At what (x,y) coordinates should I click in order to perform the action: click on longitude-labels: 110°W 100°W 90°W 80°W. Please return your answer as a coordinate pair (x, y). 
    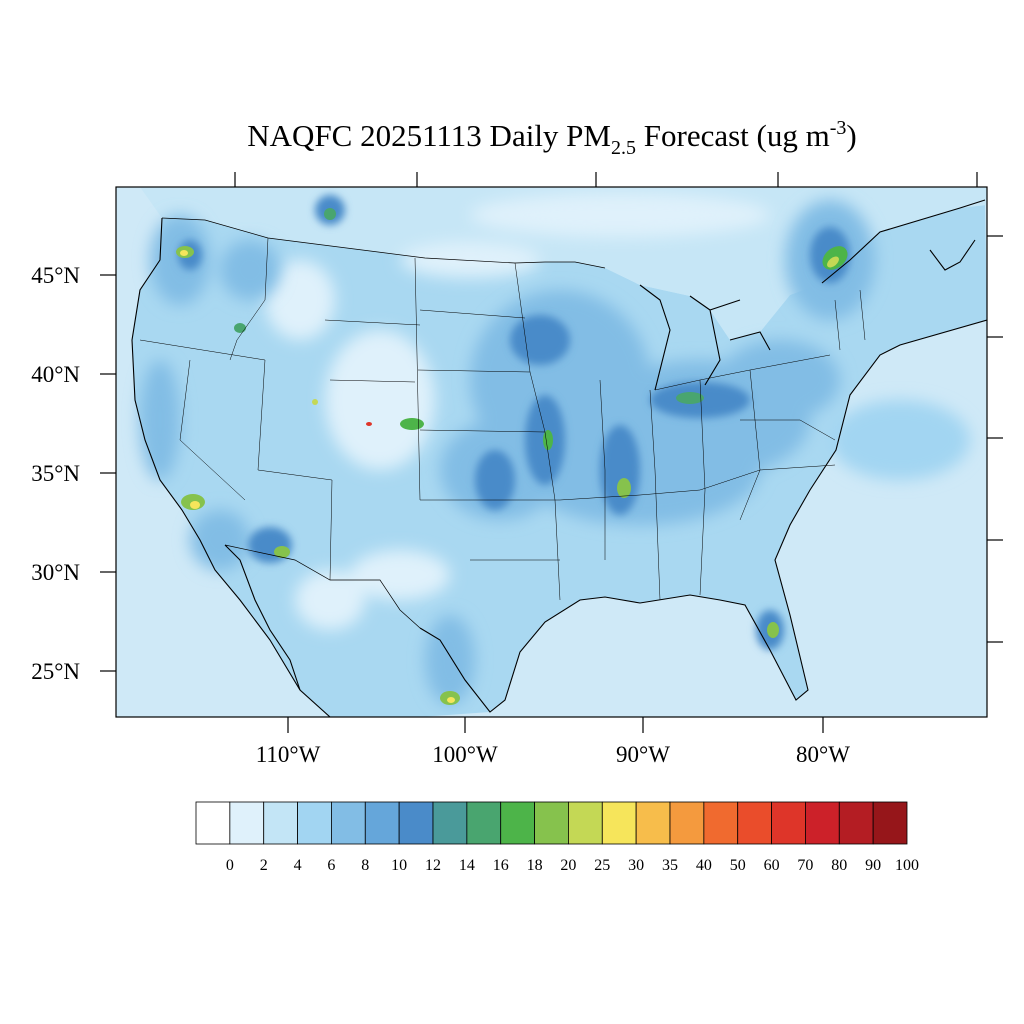
    Looking at the image, I should click on (553, 754).